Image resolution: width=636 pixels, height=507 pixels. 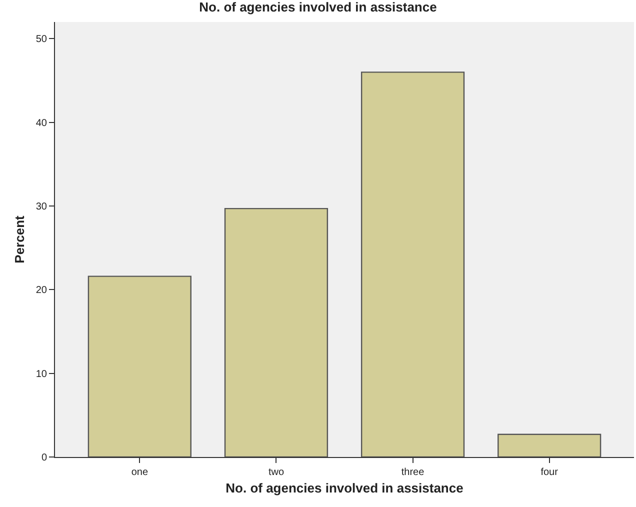 What do you see at coordinates (276, 472) in the screenshot?
I see `x-tick-label: two` at bounding box center [276, 472].